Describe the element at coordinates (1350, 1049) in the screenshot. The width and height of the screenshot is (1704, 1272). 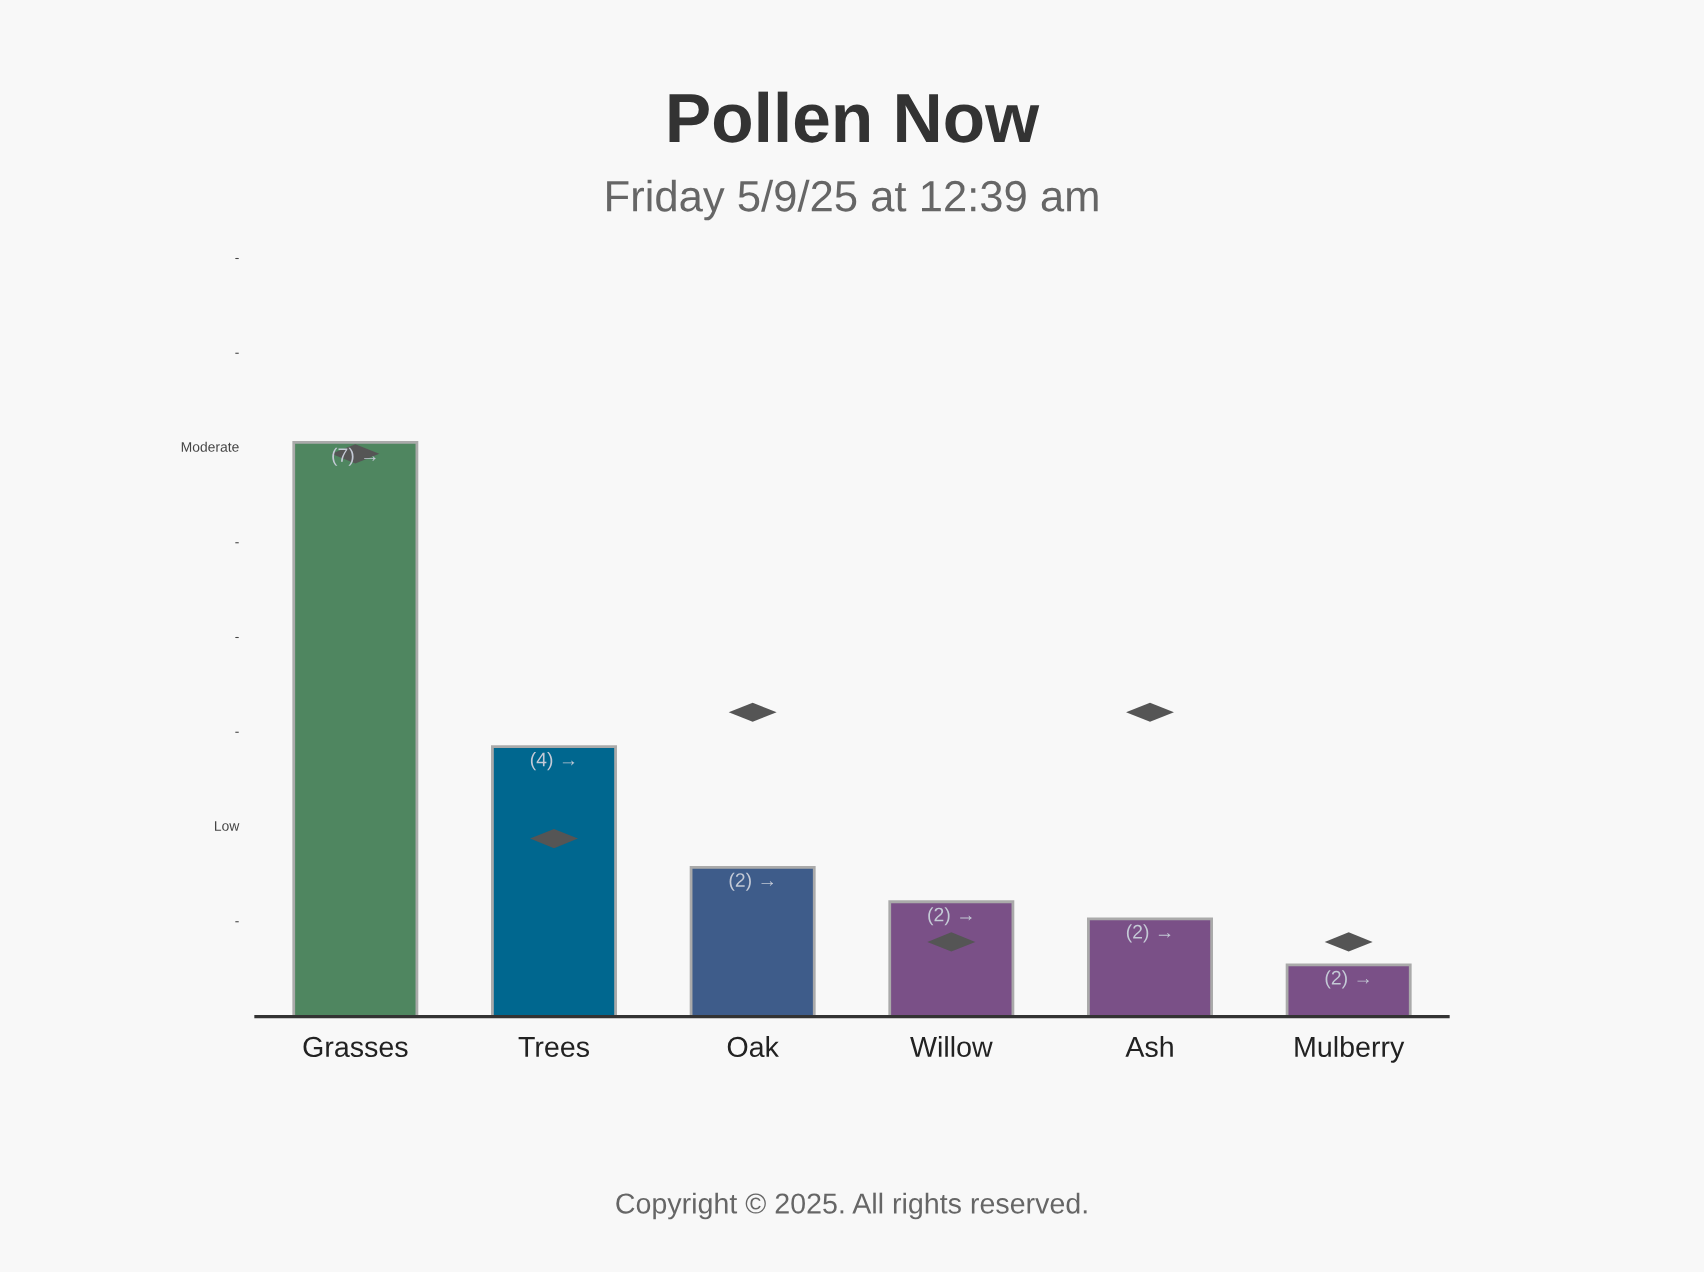
I see `x-tick-label: Mulberry` at that location.